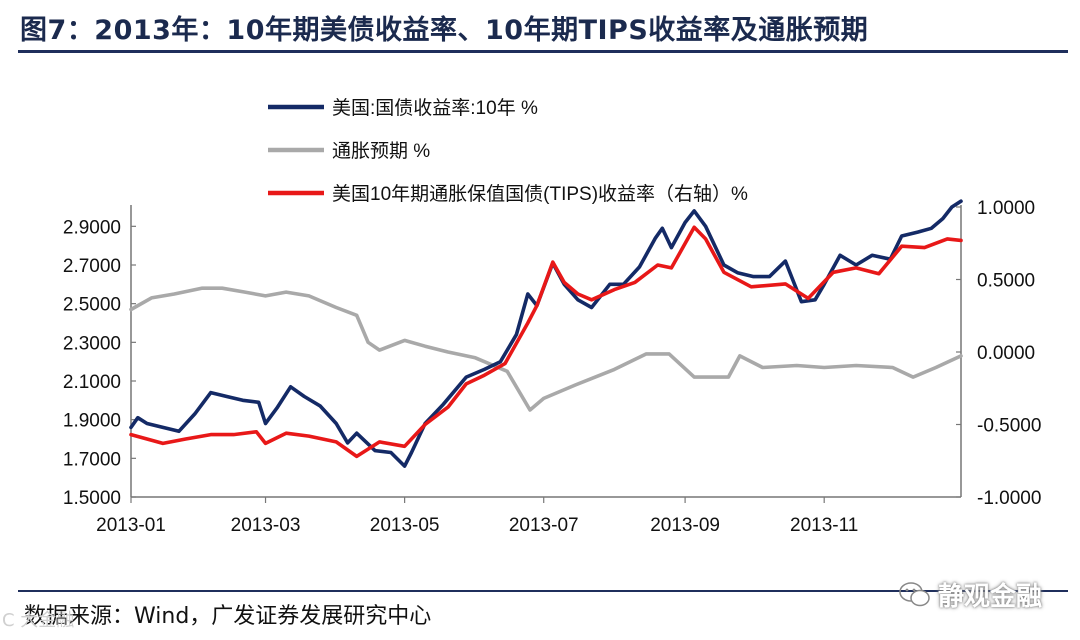 This screenshot has width=1080, height=640. What do you see at coordinates (435, 108) in the screenshot?
I see `legend-label-0: 美国:国债收益率:10年 %` at bounding box center [435, 108].